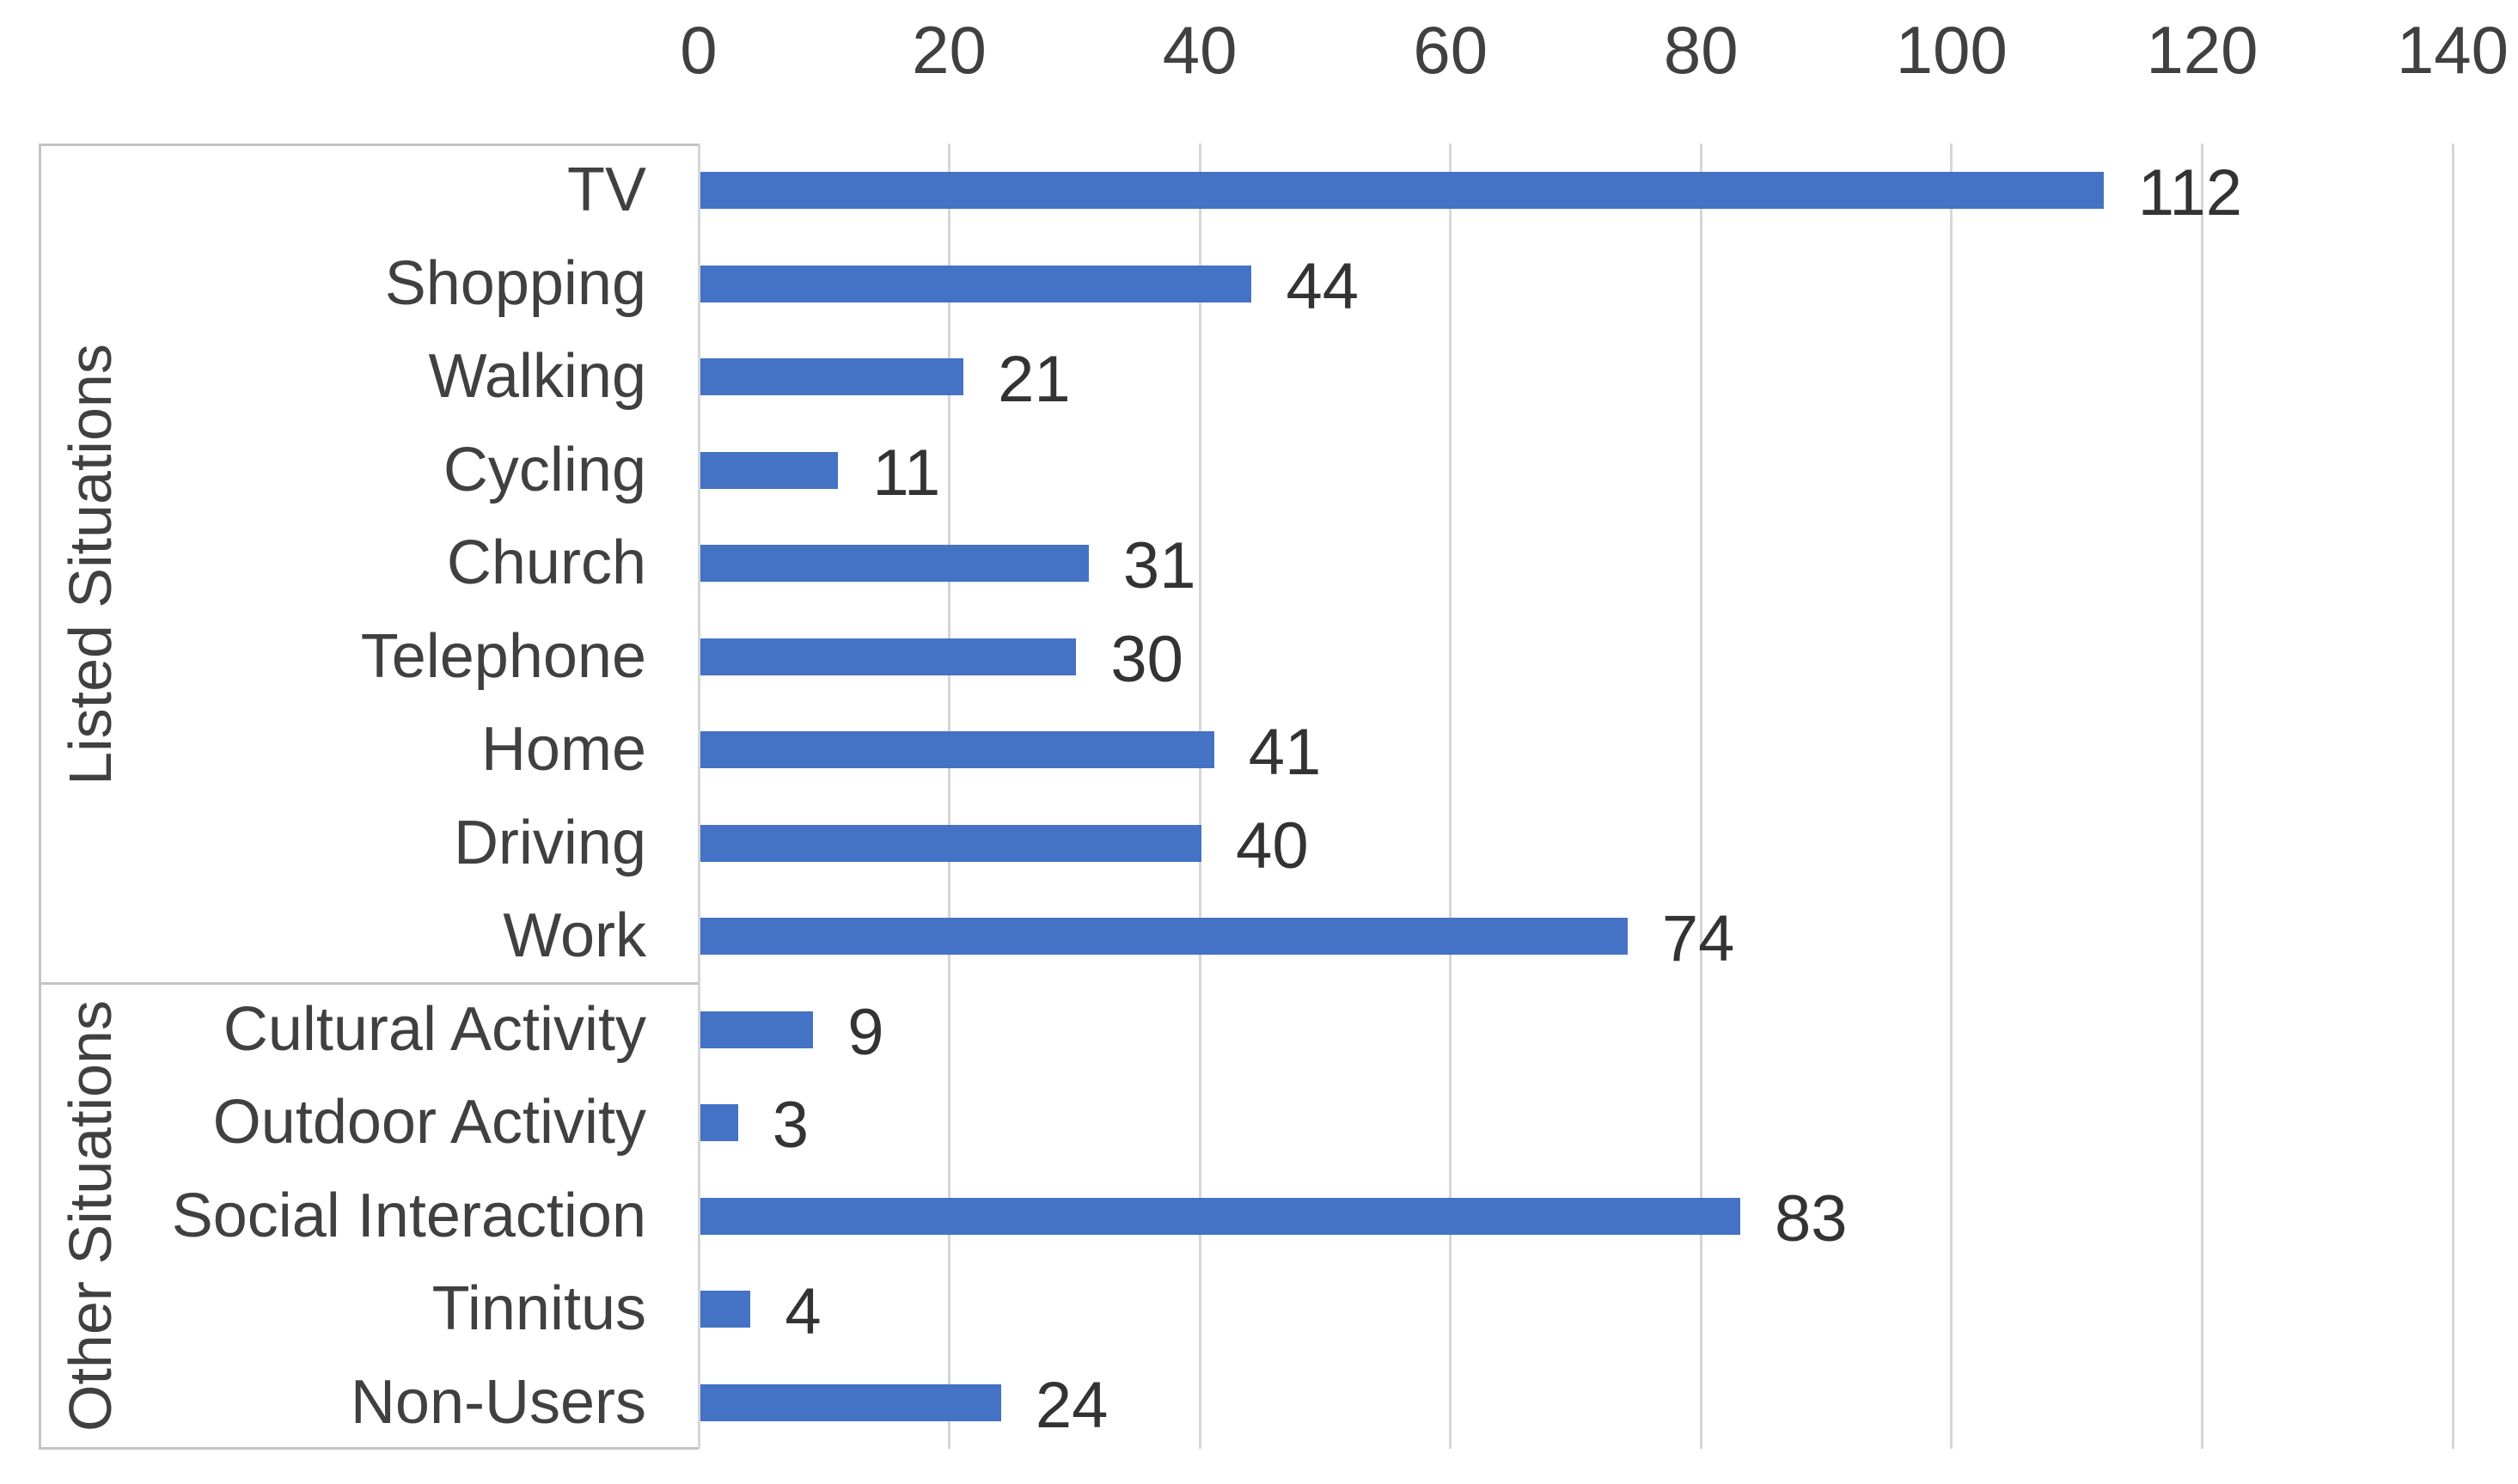 This screenshot has height=1484, width=2518. Describe the element at coordinates (1322, 286) in the screenshot. I see `value-label: 44` at that location.